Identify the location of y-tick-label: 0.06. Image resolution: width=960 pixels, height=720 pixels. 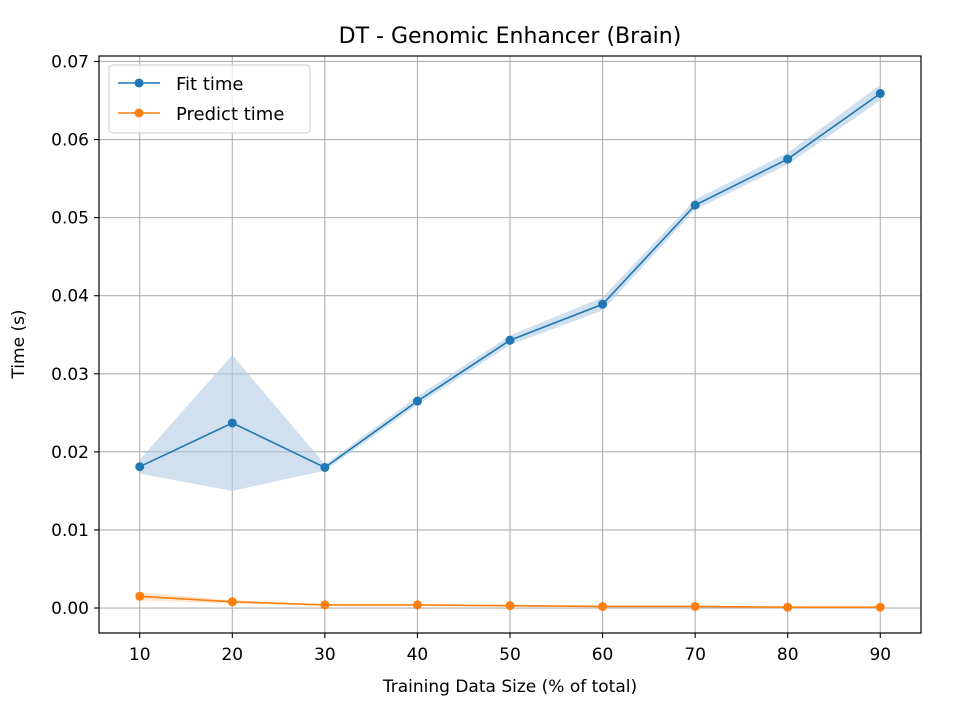
(70, 141).